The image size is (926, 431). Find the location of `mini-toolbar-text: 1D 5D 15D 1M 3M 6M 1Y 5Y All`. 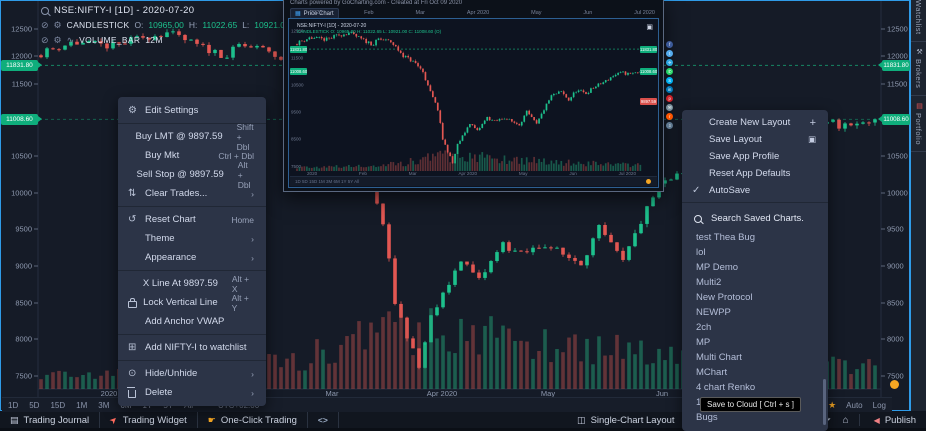

mini-toolbar-text: 1D 5D 15D 1M 3M 6M 1Y 5Y All is located at coordinates (327, 181).